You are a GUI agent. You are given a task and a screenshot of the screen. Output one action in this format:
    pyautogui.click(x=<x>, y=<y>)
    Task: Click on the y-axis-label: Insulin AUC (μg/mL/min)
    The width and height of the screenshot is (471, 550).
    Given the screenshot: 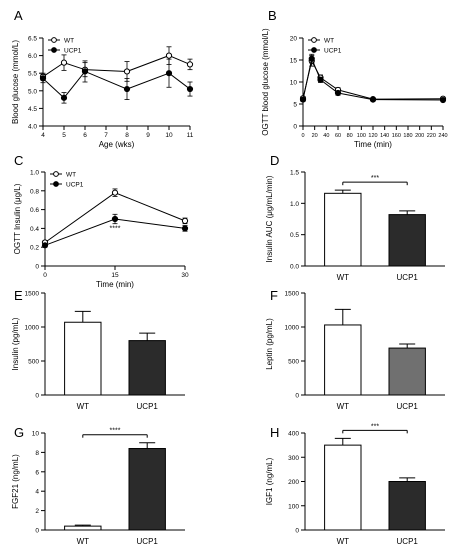 What is the action you would take?
    pyautogui.click(x=269, y=218)
    